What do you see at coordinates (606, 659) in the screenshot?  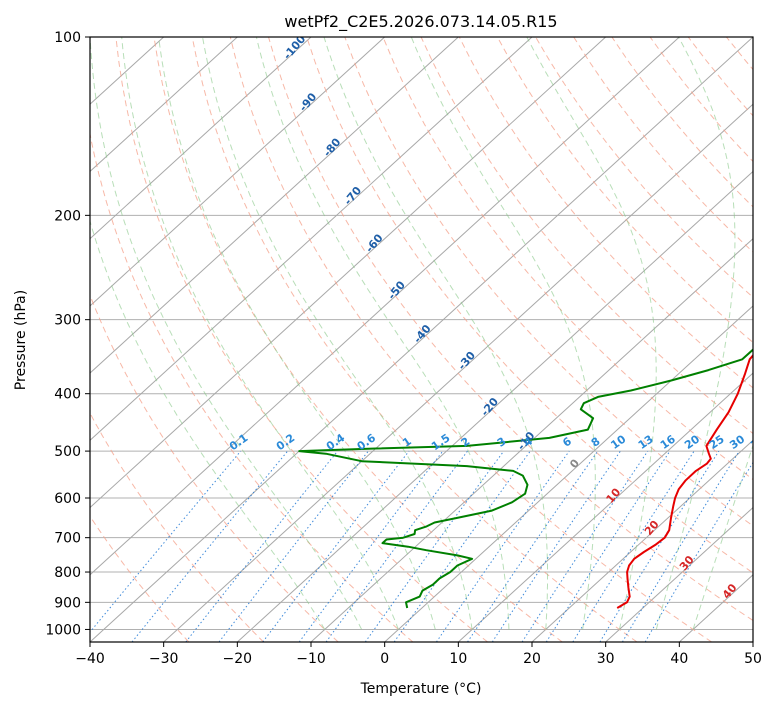 I see `x-tick-label: 30` at bounding box center [606, 659].